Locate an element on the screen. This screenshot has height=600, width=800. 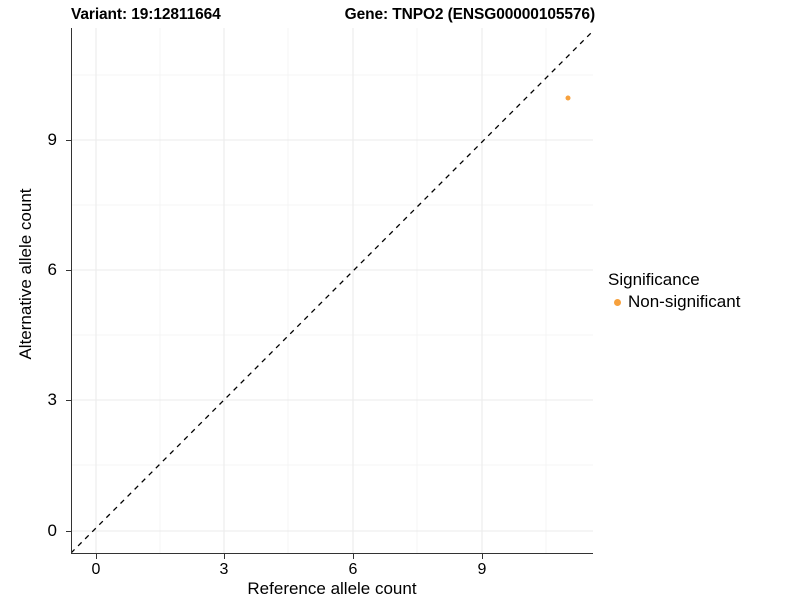
x-ticklabel-0: 0 is located at coordinates (96, 569).